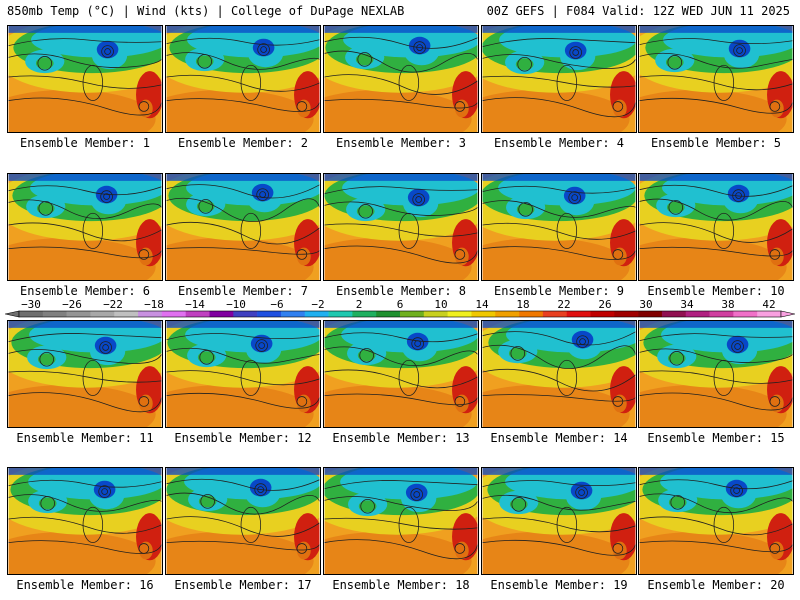  Describe the element at coordinates (620, 143) in the screenshot. I see `ensemble-member-number: 4` at that location.